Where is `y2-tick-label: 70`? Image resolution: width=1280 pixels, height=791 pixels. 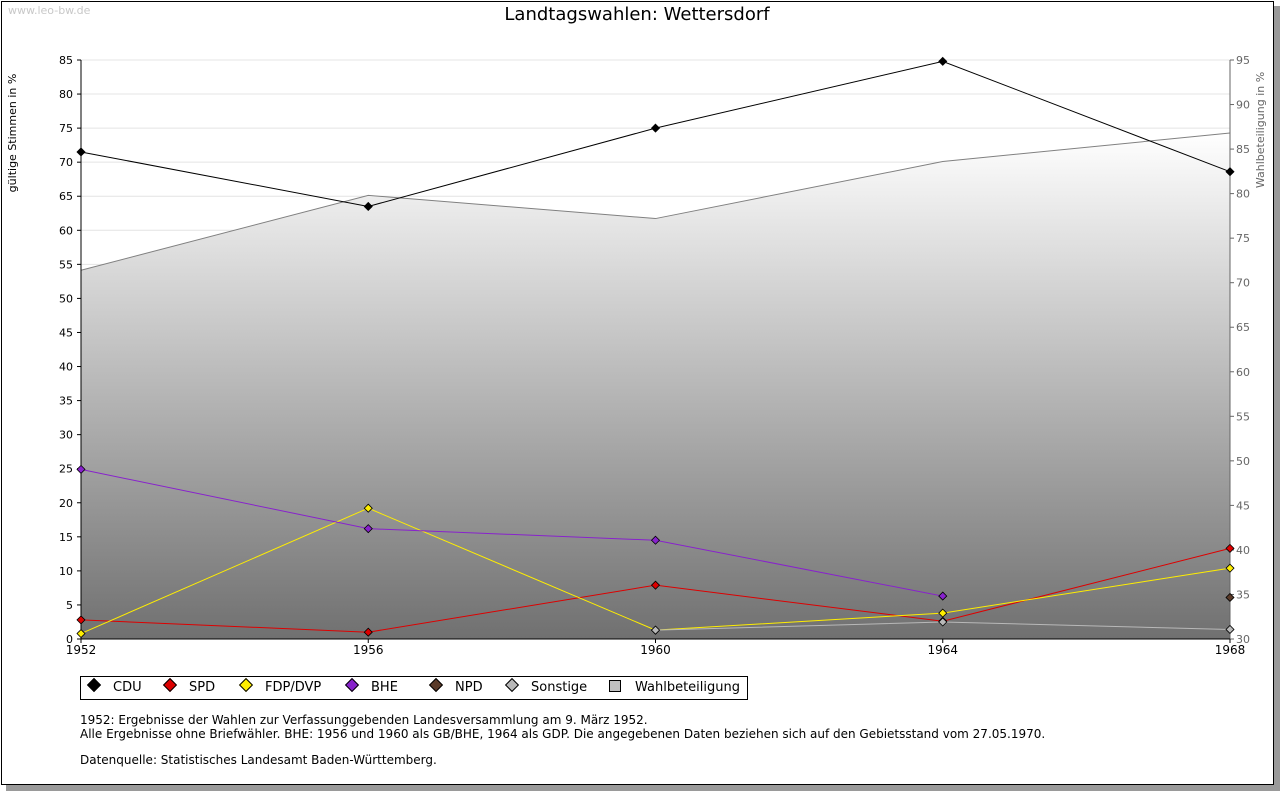
y2-tick-label: 70 is located at coordinates (1243, 283).